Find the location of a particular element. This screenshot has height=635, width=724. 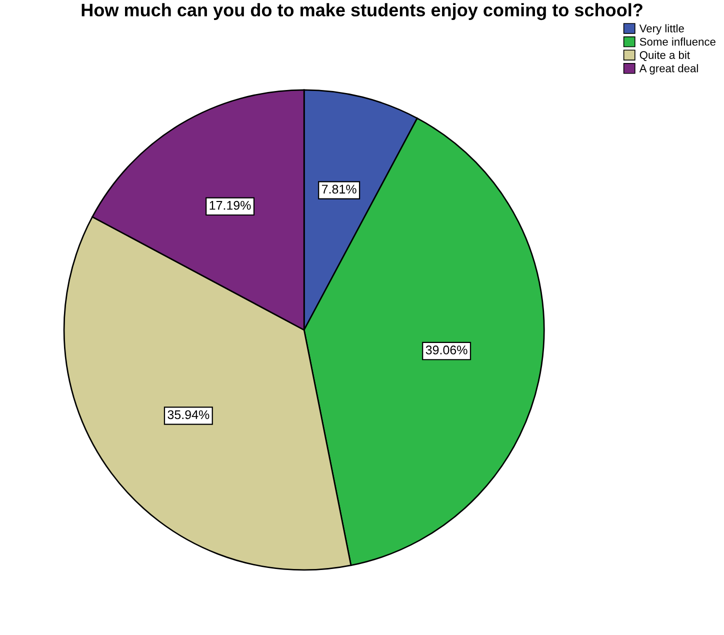

legend-label: A great deal is located at coordinates (668, 69).